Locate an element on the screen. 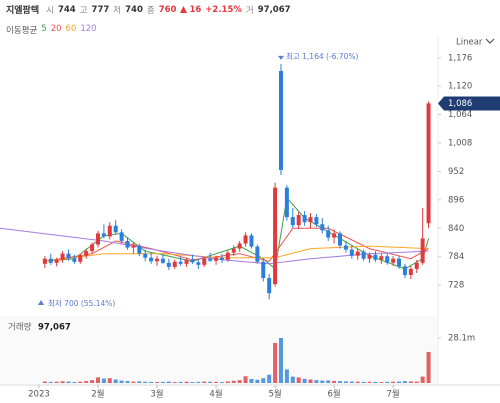 Image resolution: width=500 pixels, height=403 pixels. quote-value: 740 is located at coordinates (134, 9).